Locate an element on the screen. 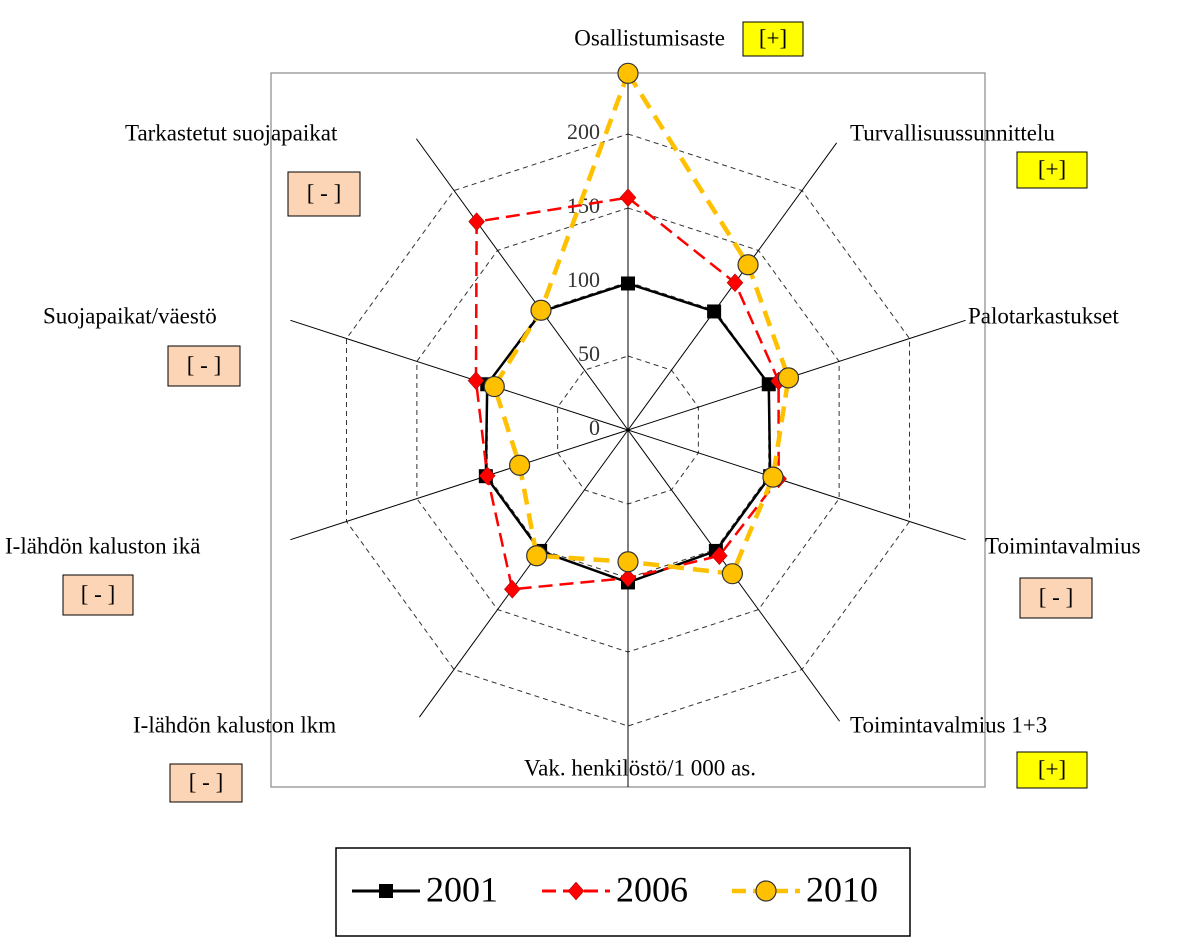  category-label: Toimintavalmius is located at coordinates (1063, 545).